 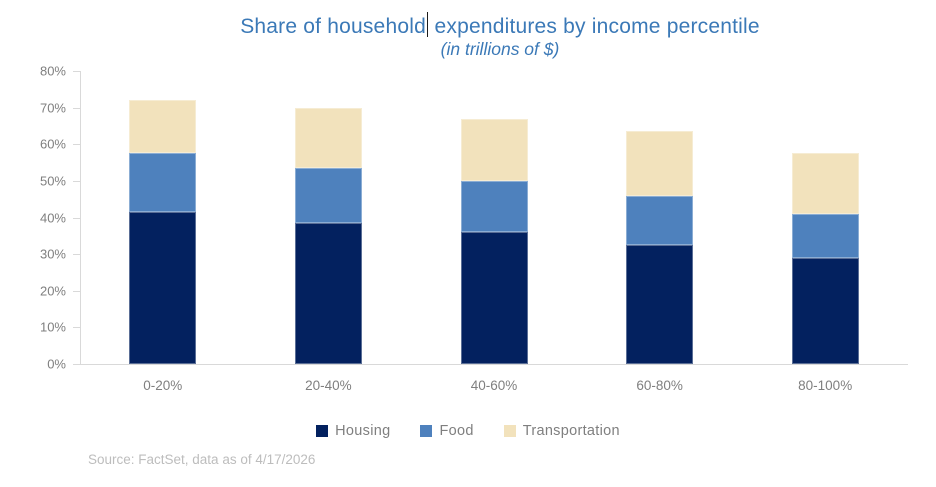 I want to click on y-axis-label: 20%, so click(x=52, y=291).